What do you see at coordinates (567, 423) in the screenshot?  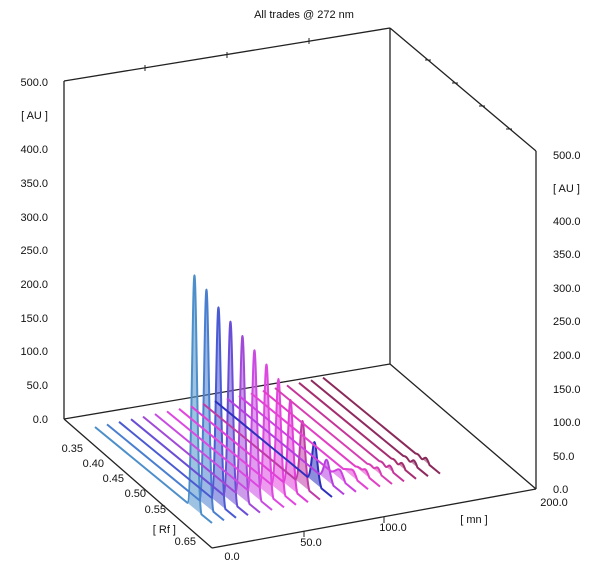 I see `right-tick-label: 100.0` at bounding box center [567, 423].